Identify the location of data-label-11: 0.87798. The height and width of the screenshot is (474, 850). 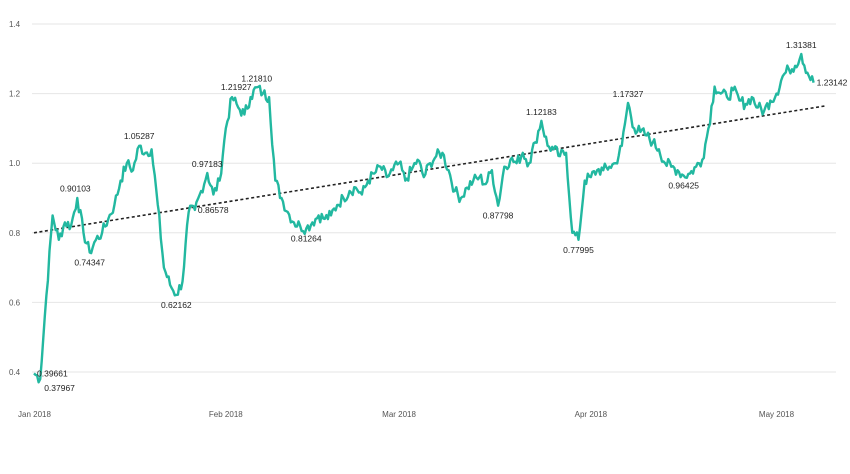
(498, 216).